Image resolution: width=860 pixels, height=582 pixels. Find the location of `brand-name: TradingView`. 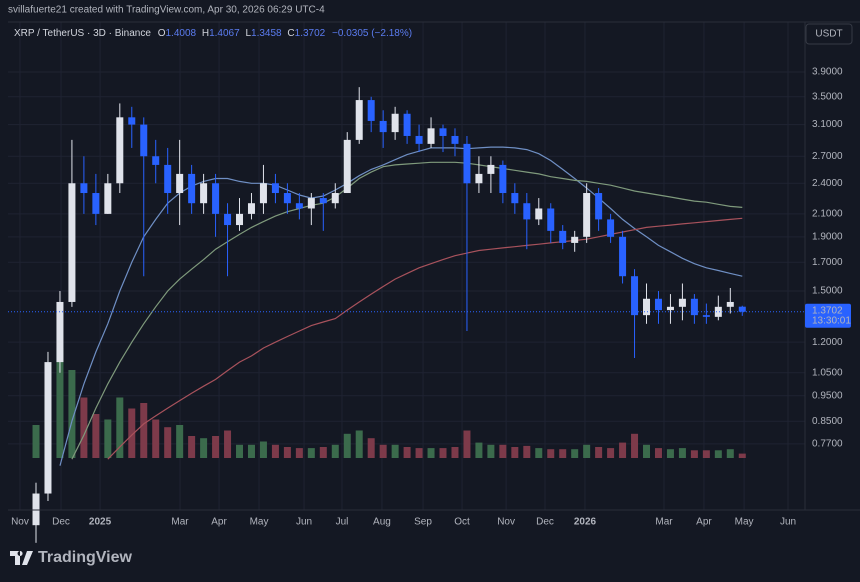

brand-name: TradingView is located at coordinates (85, 557).